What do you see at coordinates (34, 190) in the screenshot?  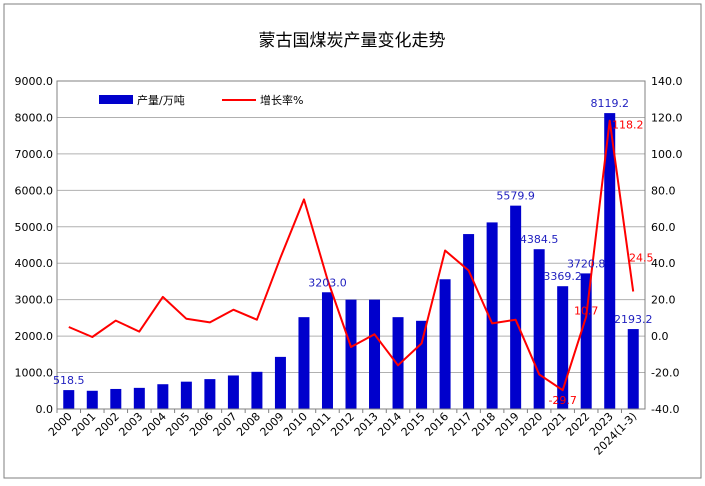 I see `left-tick-label: 6000.0` at bounding box center [34, 190].